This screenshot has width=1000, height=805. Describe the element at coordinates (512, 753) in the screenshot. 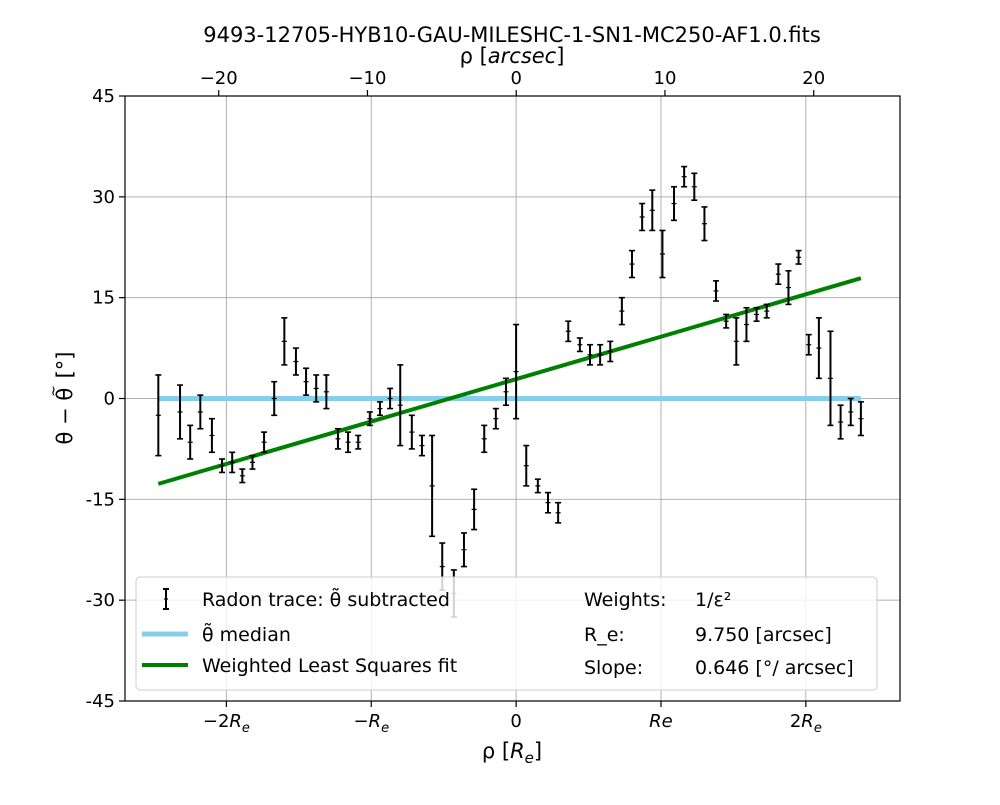

I see `bottom-axis-title: ρ [Re]` at that location.